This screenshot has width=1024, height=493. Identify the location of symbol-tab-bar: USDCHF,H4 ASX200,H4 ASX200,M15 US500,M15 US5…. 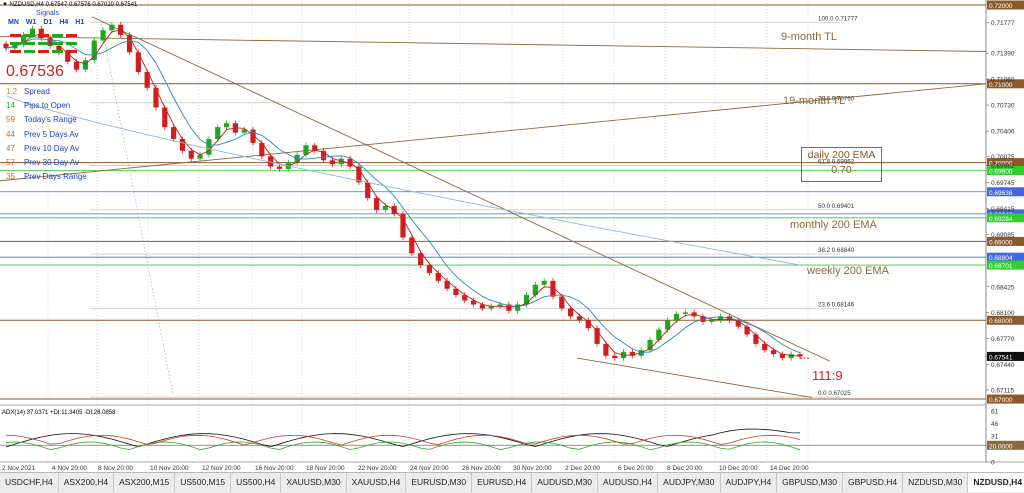
(512, 482).